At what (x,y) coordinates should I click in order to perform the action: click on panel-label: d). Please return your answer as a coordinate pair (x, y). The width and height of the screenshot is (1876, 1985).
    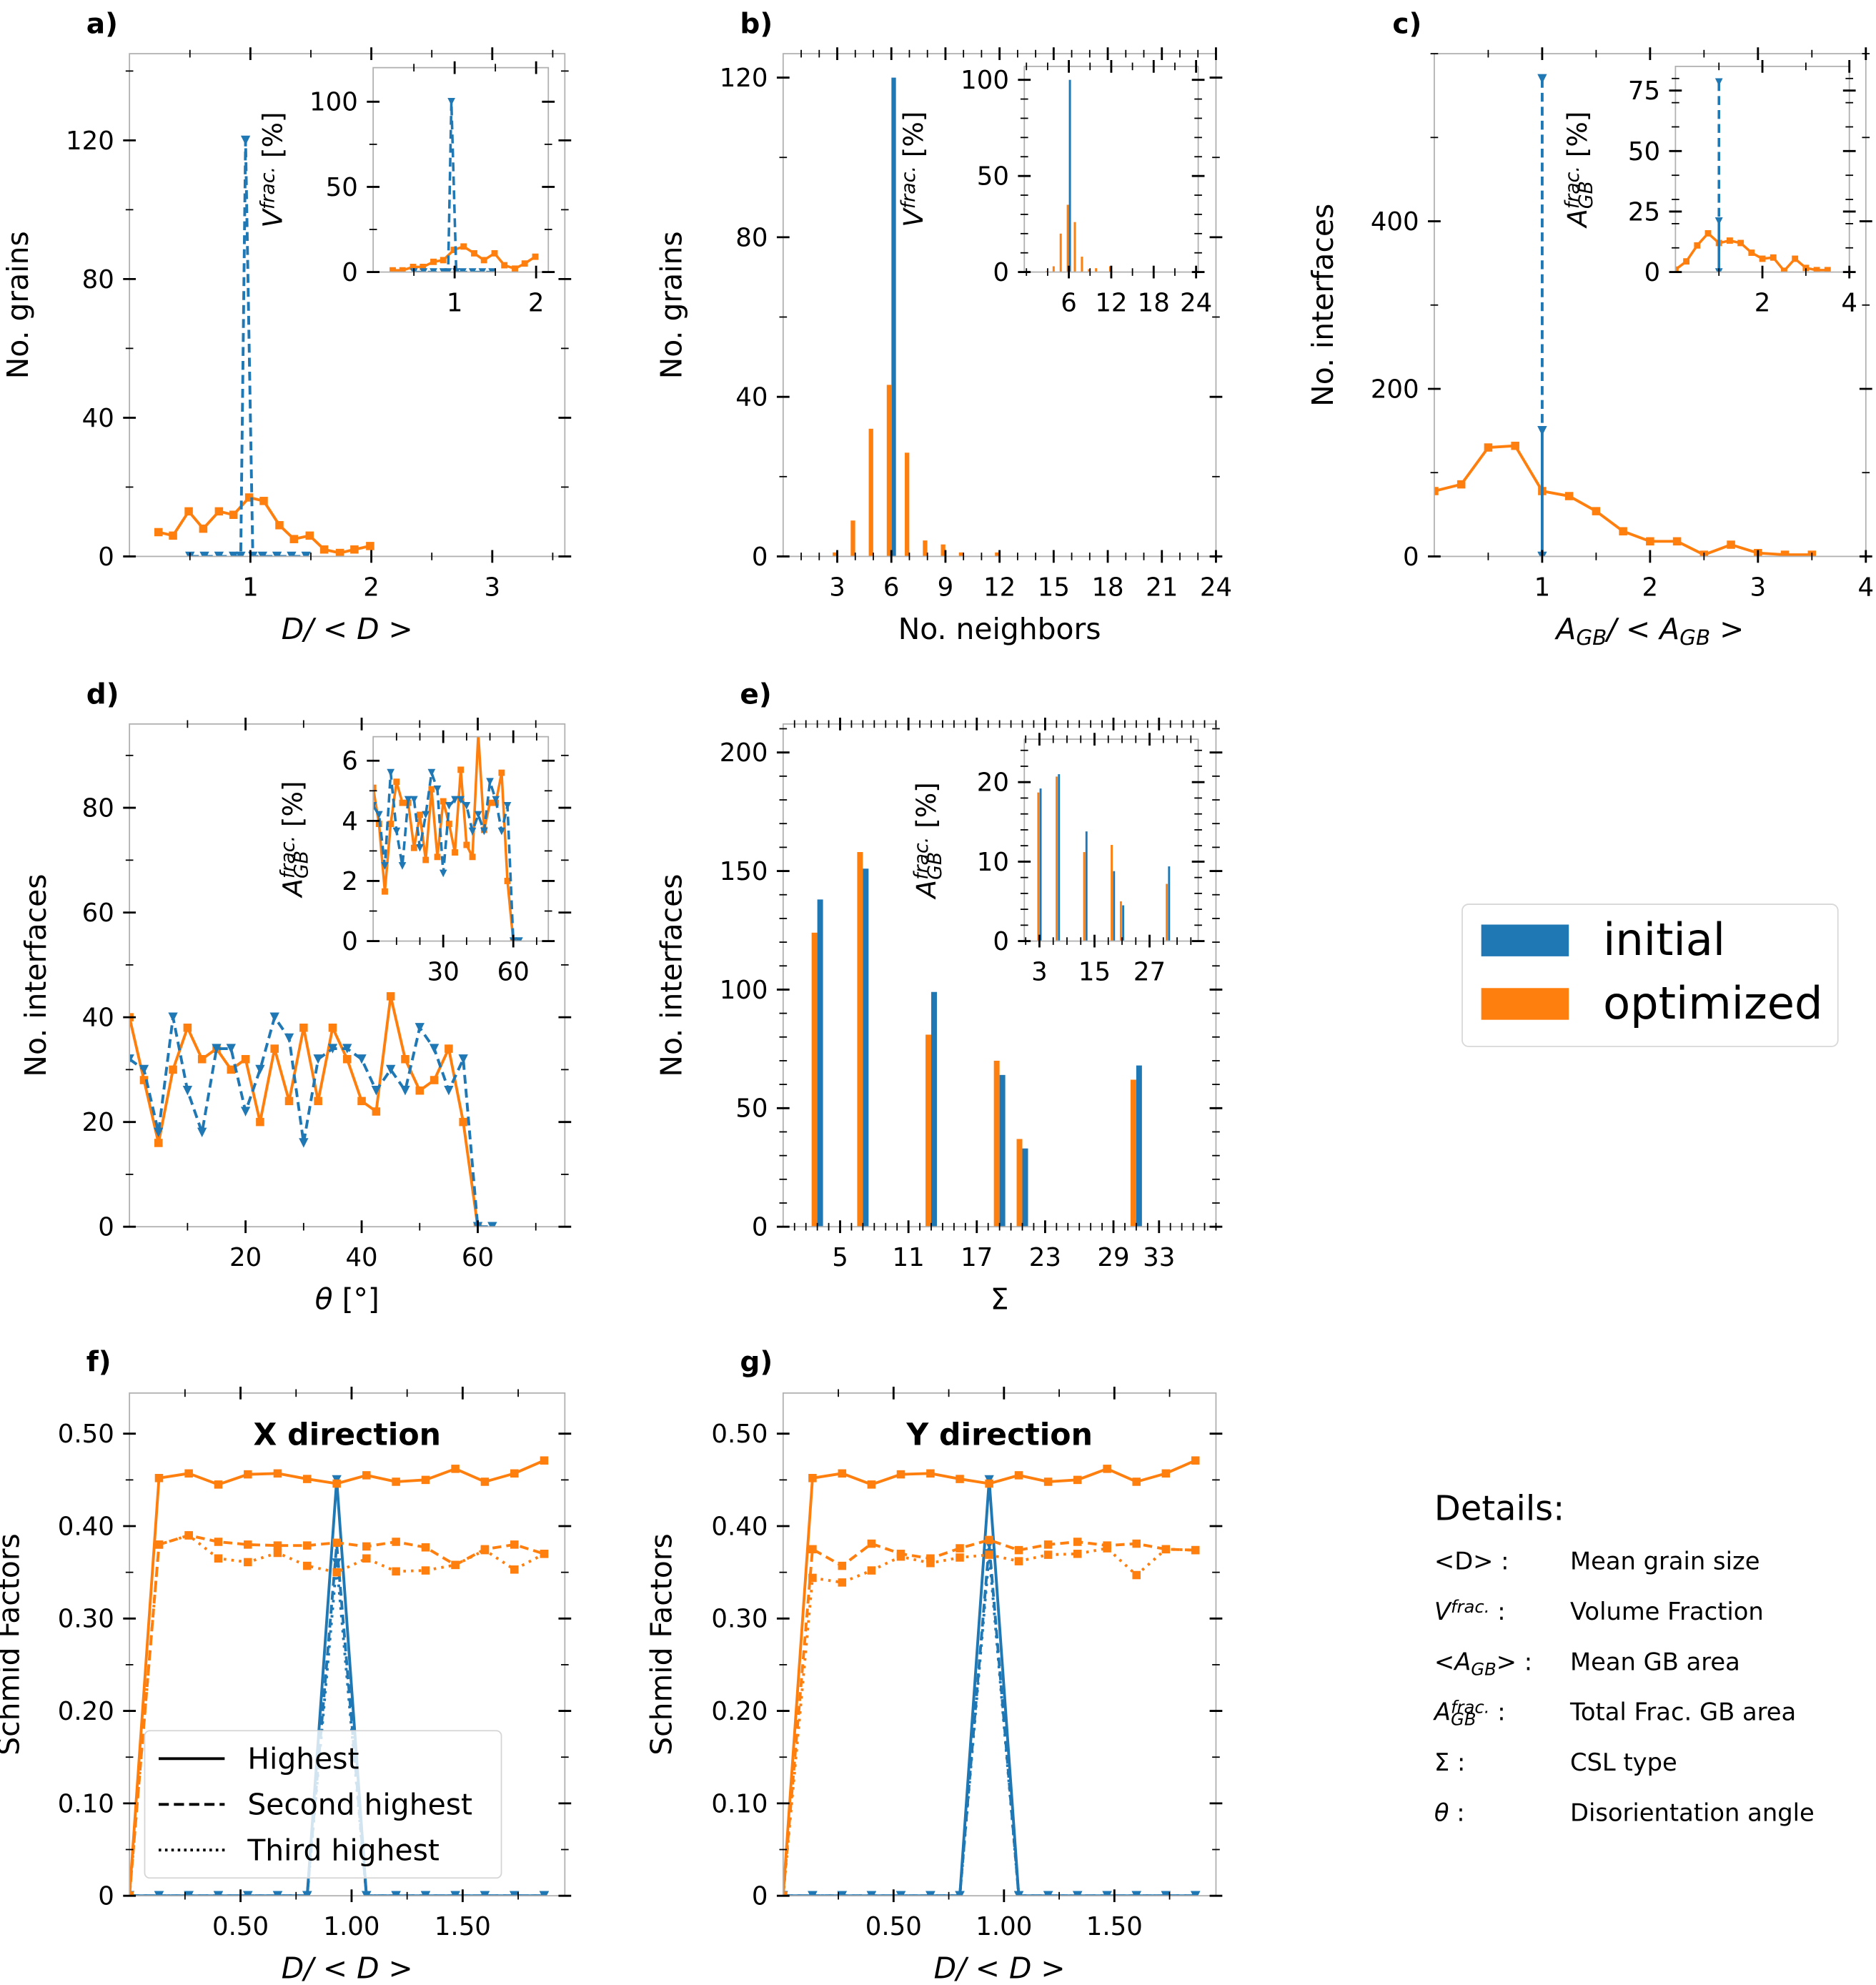
    Looking at the image, I should click on (102, 694).